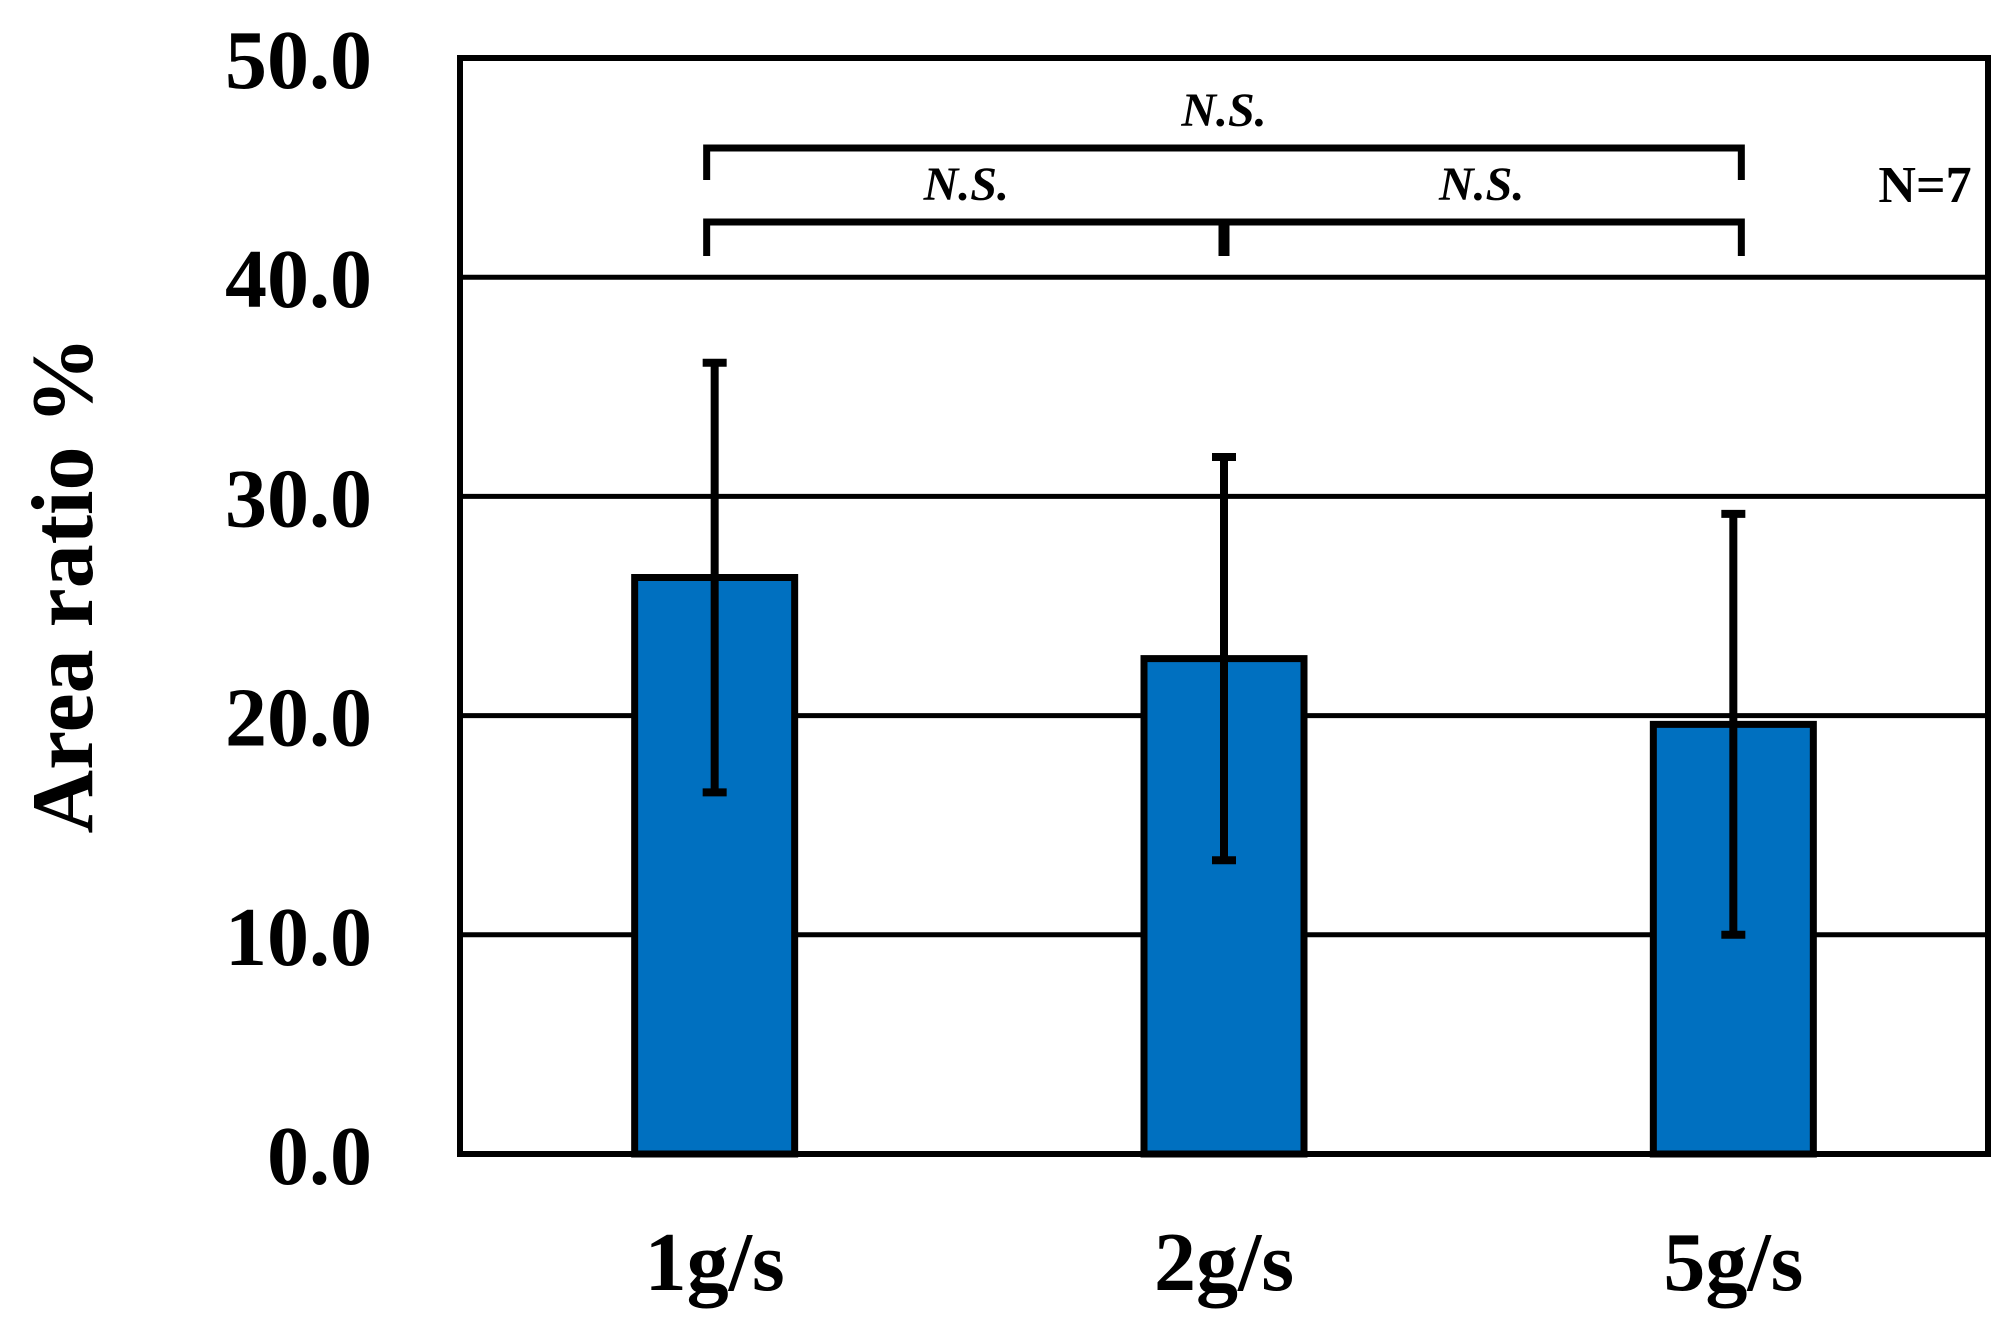 Image resolution: width=2004 pixels, height=1322 pixels. I want to click on y-tick-label: 40.0, so click(298, 279).